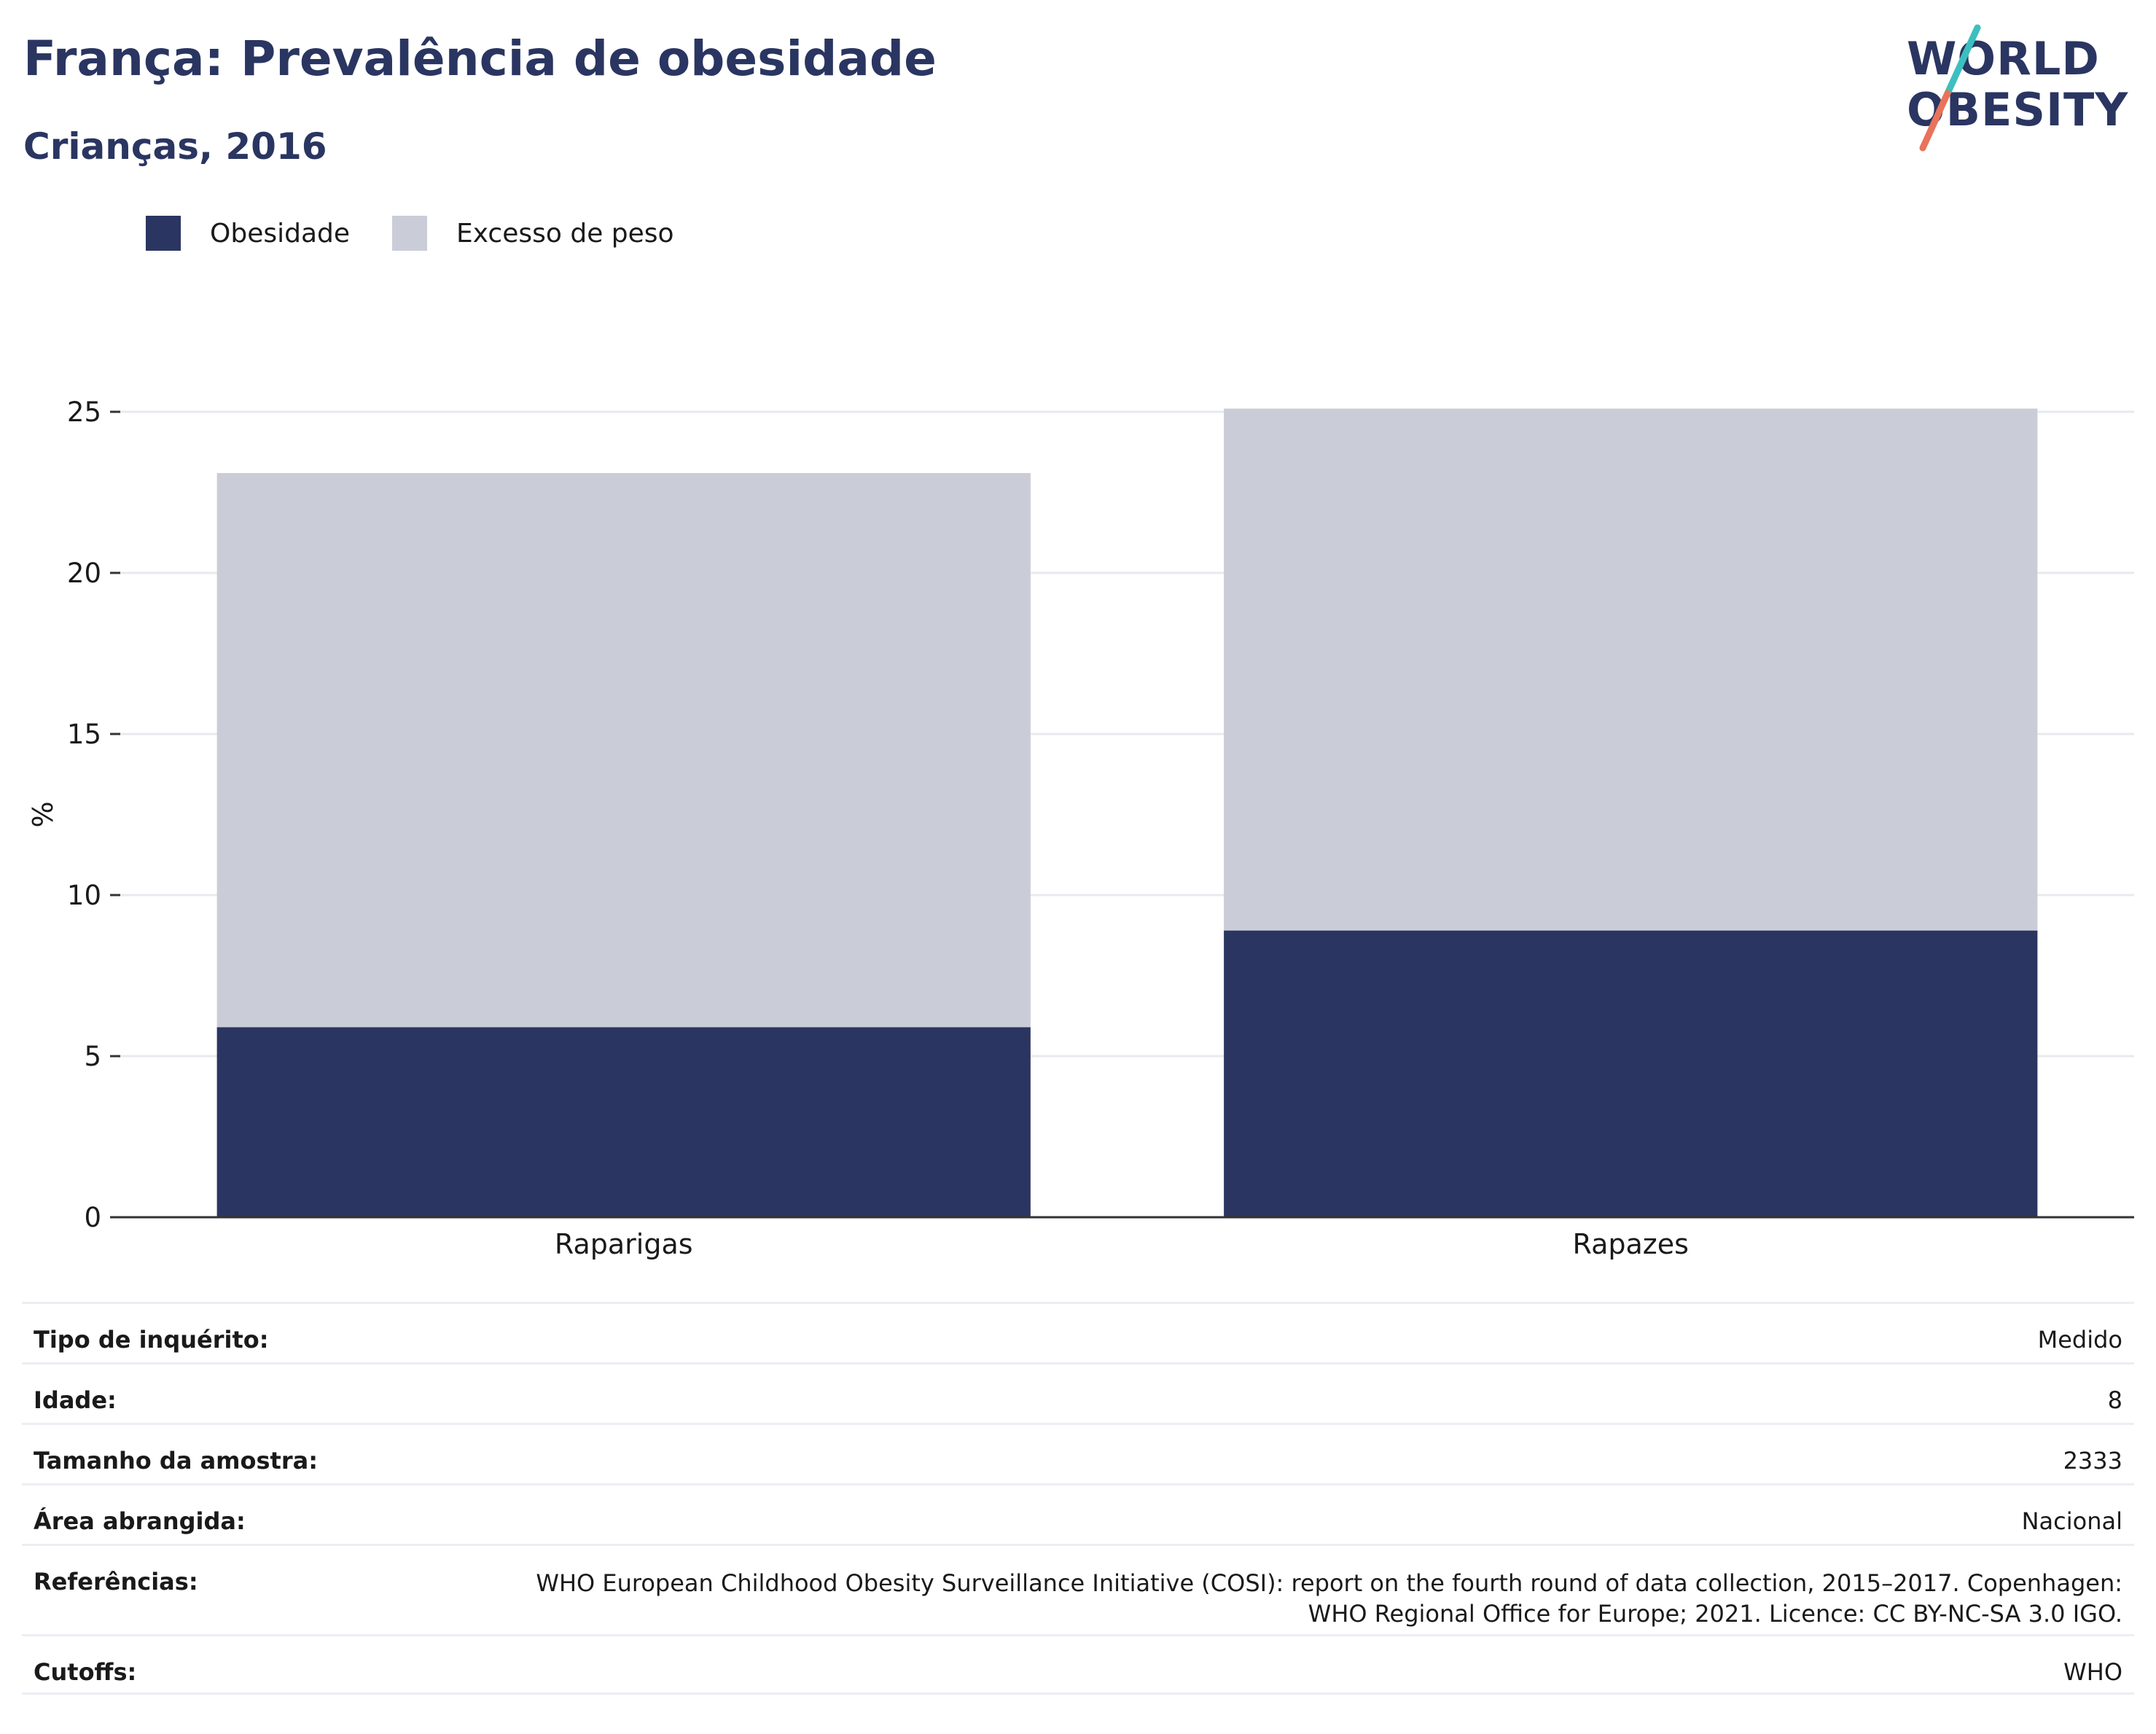  What do you see at coordinates (1078, 1393) in the screenshot?
I see `info-row-age: Idade: 8` at bounding box center [1078, 1393].